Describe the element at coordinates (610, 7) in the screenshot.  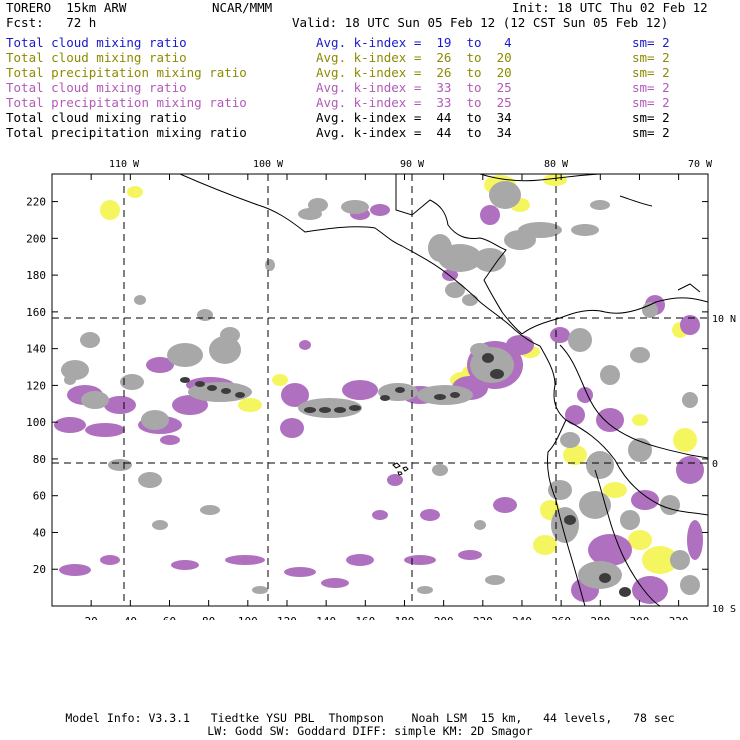
I see `init-time: Init: 18 UTC Thu 02 Feb 12` at that location.